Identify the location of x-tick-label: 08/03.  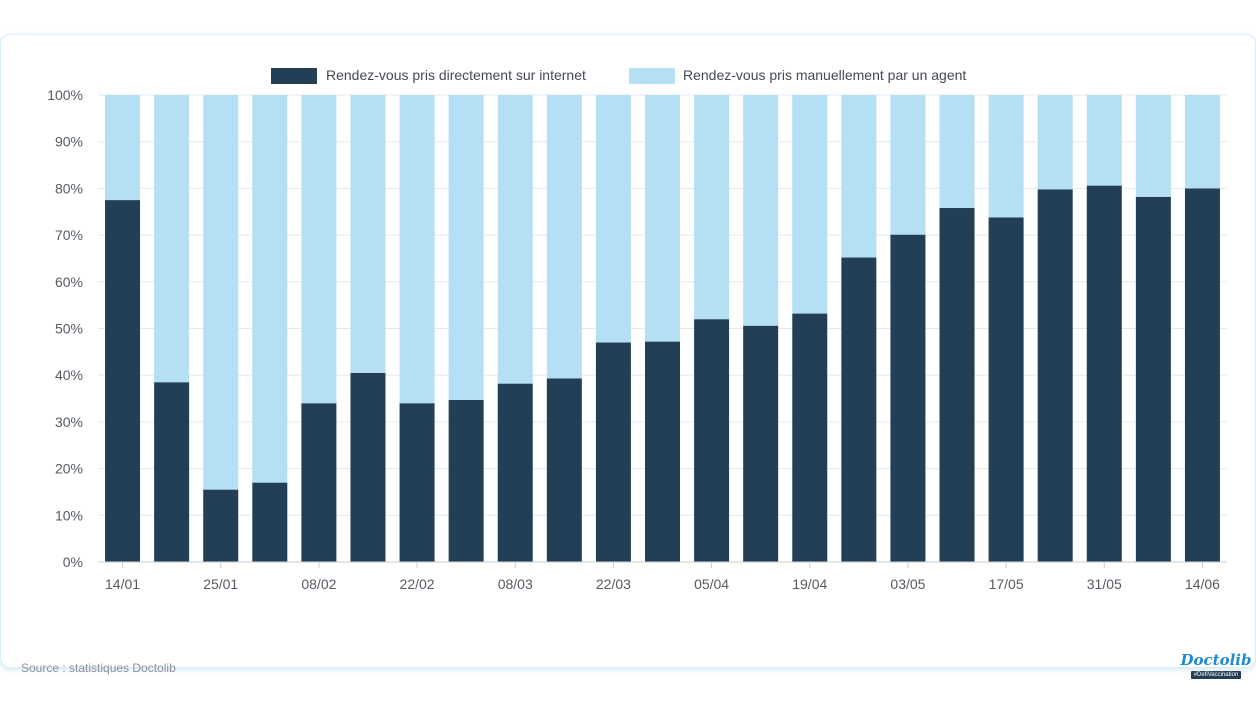
(515, 584).